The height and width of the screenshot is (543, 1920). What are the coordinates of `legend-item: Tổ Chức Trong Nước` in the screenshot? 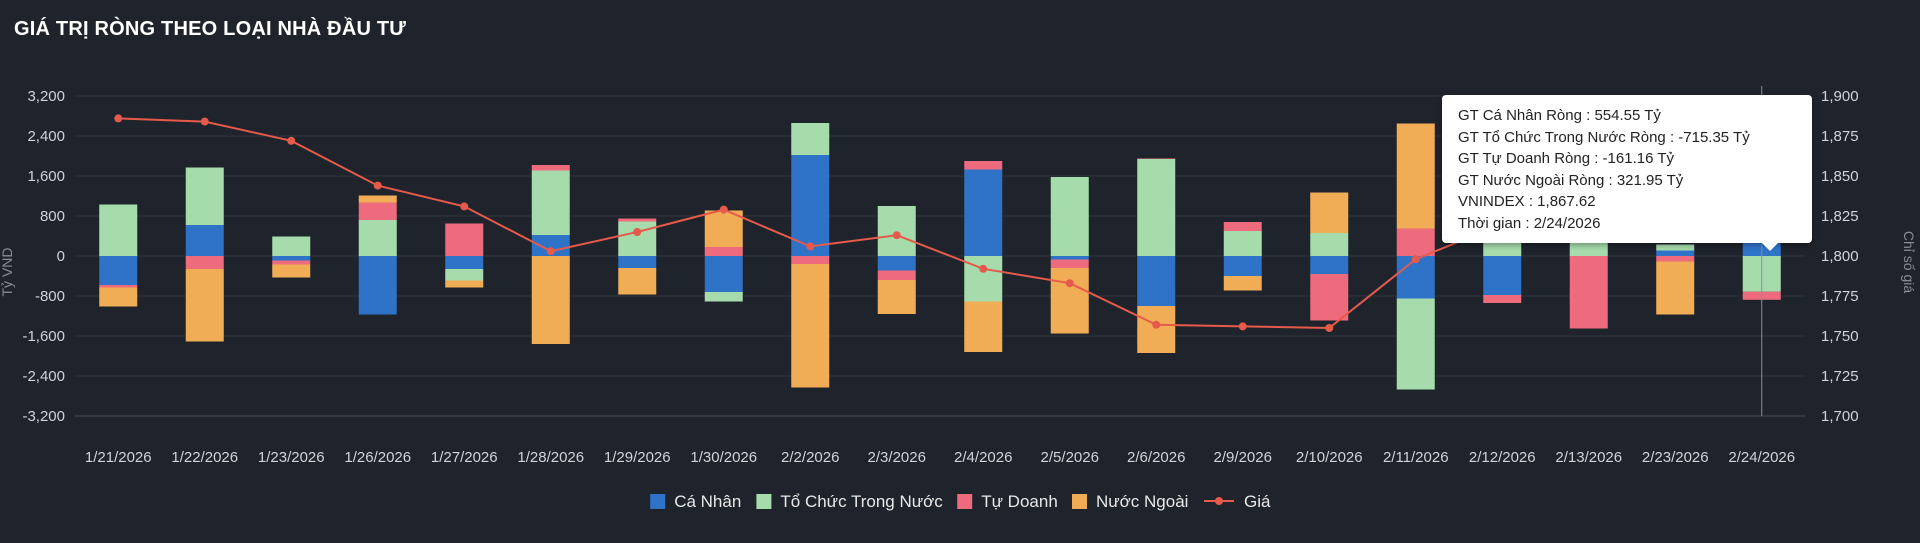 It's located at (849, 501).